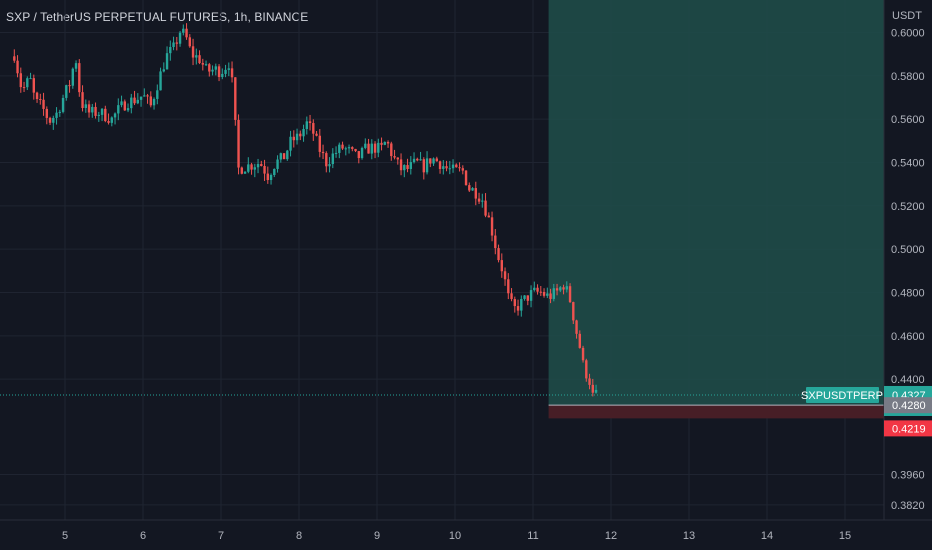  Describe the element at coordinates (767, 536) in the screenshot. I see `x-tick-label: 14` at that location.